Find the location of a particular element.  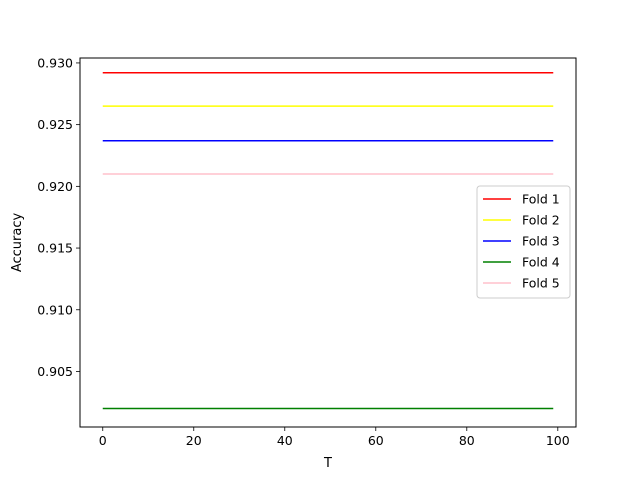

x-tick-label: 20 is located at coordinates (194, 440).